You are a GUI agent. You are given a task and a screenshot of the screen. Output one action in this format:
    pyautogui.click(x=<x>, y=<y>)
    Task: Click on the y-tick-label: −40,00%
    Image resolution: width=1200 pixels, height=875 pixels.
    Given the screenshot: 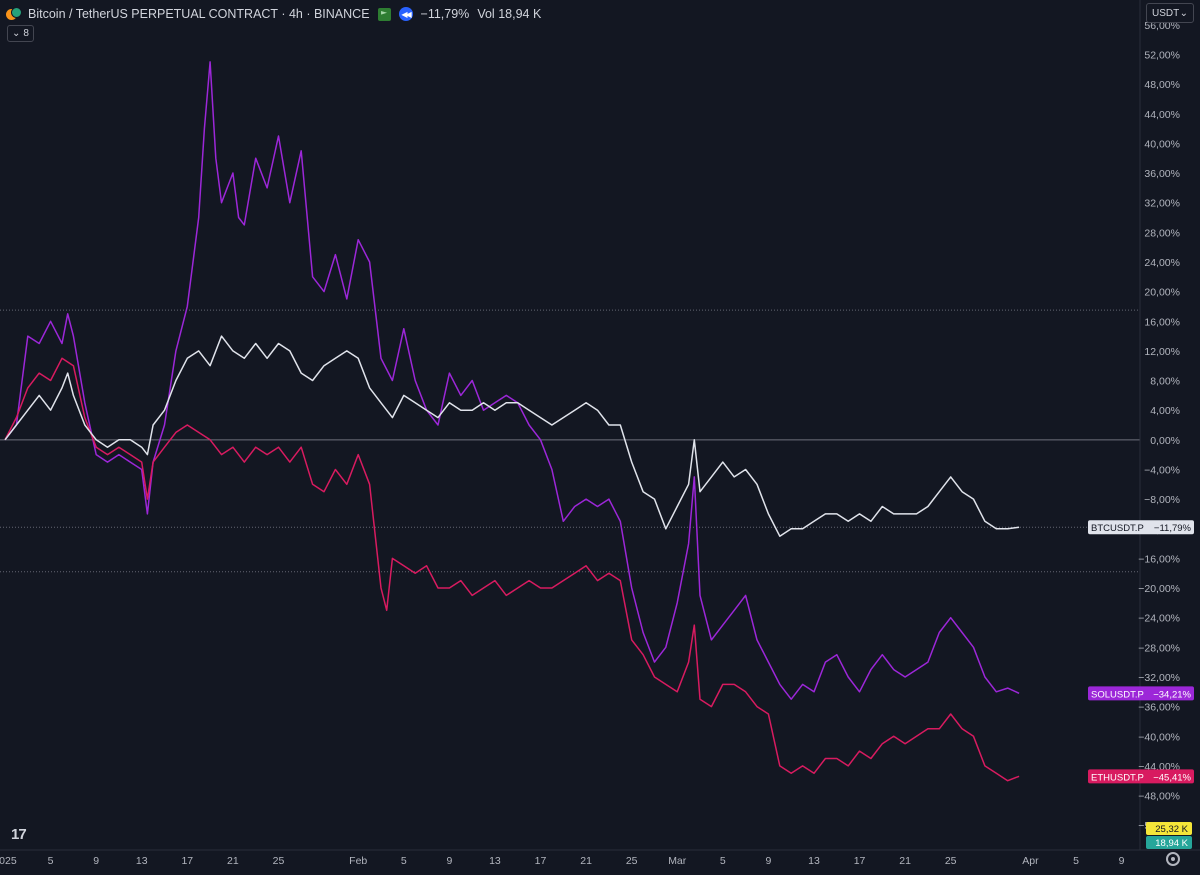 What is the action you would take?
    pyautogui.click(x=1159, y=737)
    